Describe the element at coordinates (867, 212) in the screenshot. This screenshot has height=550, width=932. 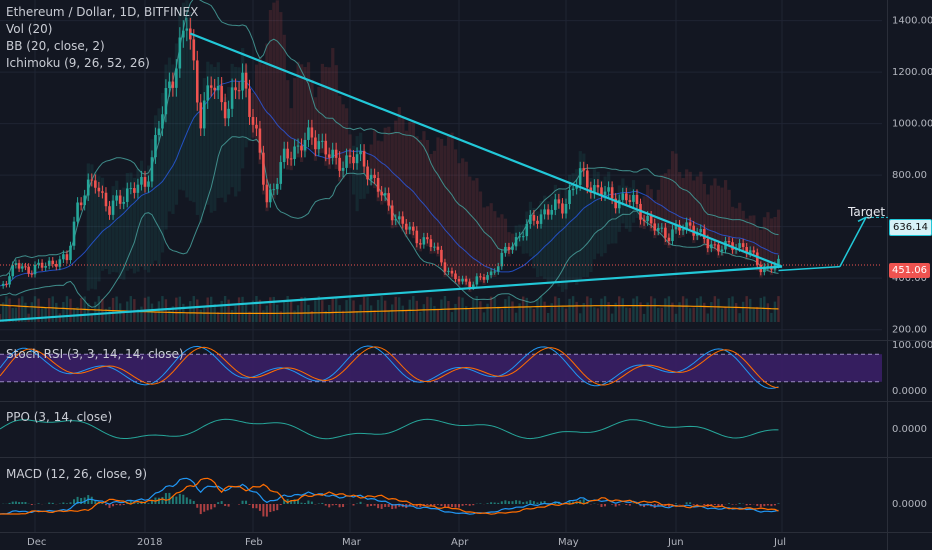
I see `target-annotation: Target` at that location.